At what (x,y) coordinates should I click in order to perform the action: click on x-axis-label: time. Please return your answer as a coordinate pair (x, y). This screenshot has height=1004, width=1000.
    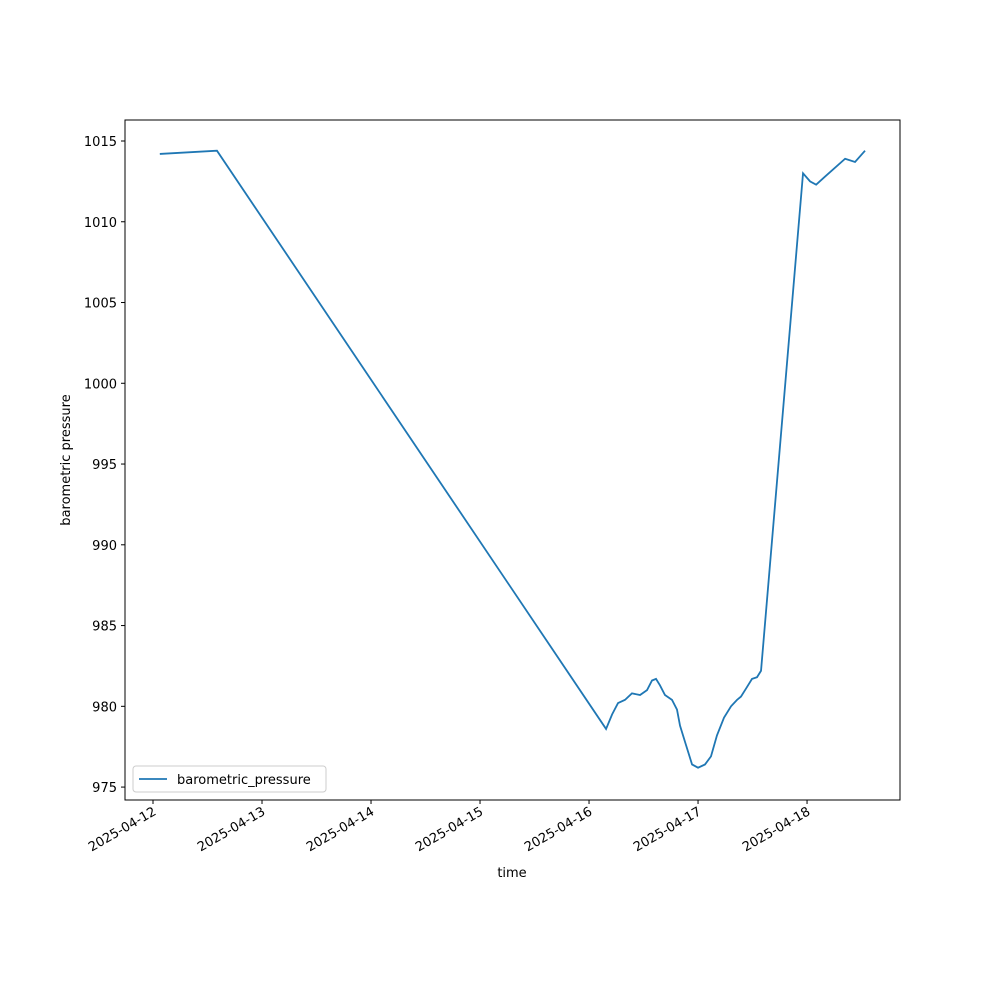
    Looking at the image, I should click on (511, 873).